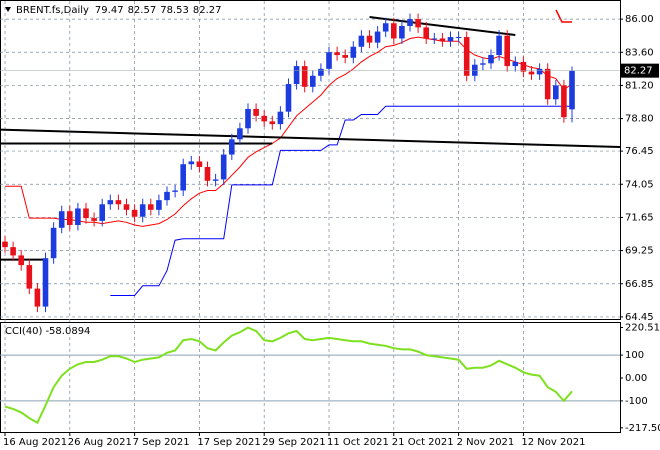 The width and height of the screenshot is (660, 450). Describe the element at coordinates (639, 85) in the screenshot. I see `y-tick-label: 81.20` at that location.